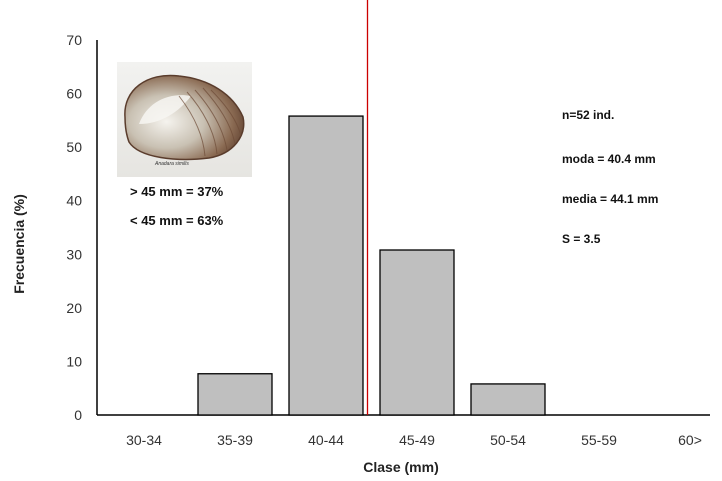 Image resolution: width=722 pixels, height=481 pixels. Describe the element at coordinates (599, 440) in the screenshot. I see `x-tick-label: 55-59` at that location.